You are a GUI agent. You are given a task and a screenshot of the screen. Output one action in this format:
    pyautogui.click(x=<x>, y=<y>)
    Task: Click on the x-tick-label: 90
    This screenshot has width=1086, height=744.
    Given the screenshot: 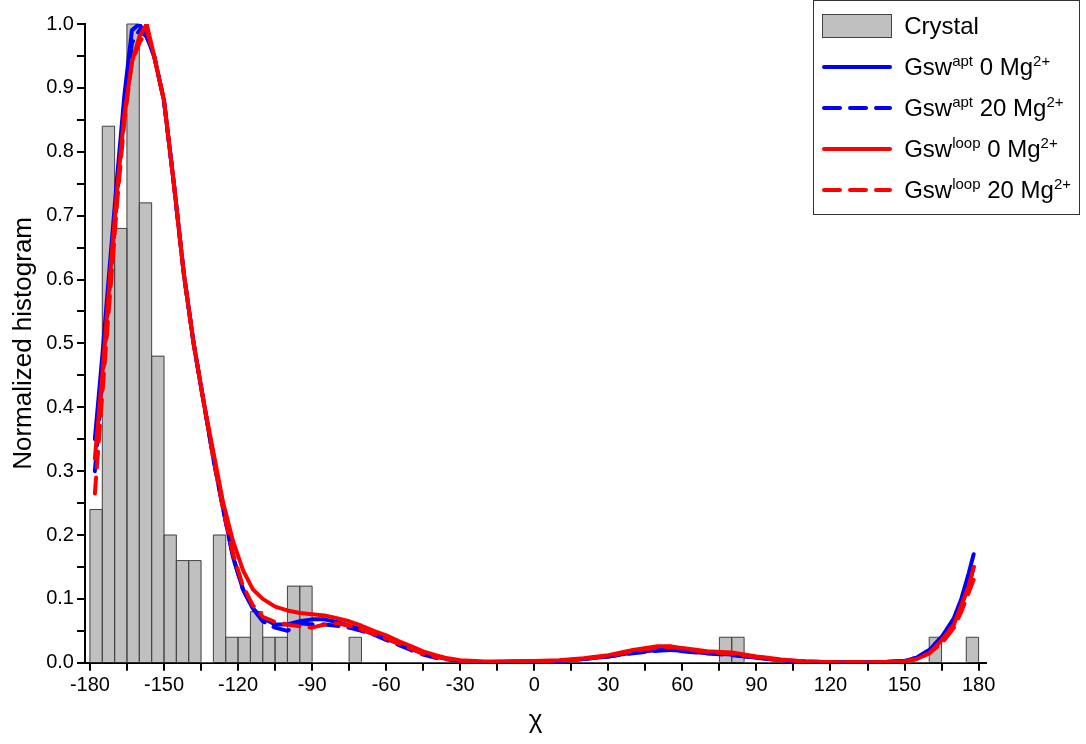 What is the action you would take?
    pyautogui.click(x=756, y=684)
    